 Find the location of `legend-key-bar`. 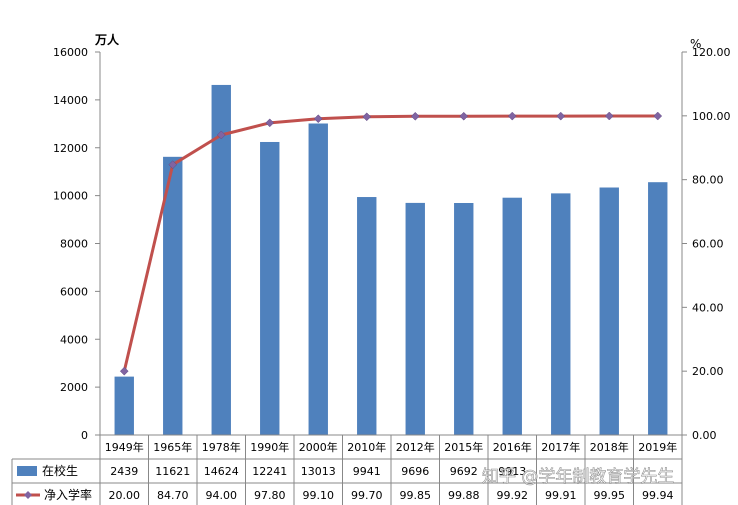

legend-key-bar is located at coordinates (27, 471).